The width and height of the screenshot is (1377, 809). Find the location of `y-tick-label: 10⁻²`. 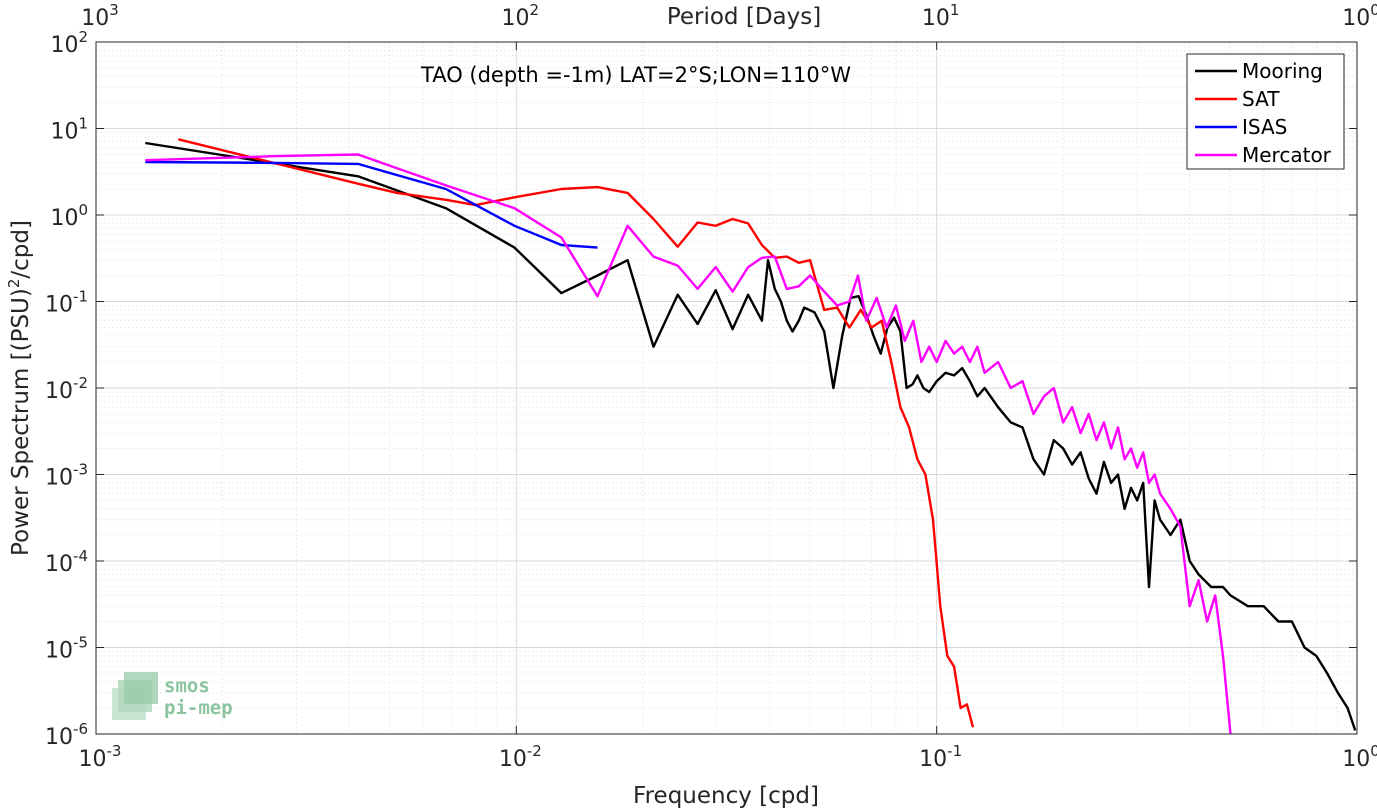

y-tick-label: 10⁻² is located at coordinates (66, 389).